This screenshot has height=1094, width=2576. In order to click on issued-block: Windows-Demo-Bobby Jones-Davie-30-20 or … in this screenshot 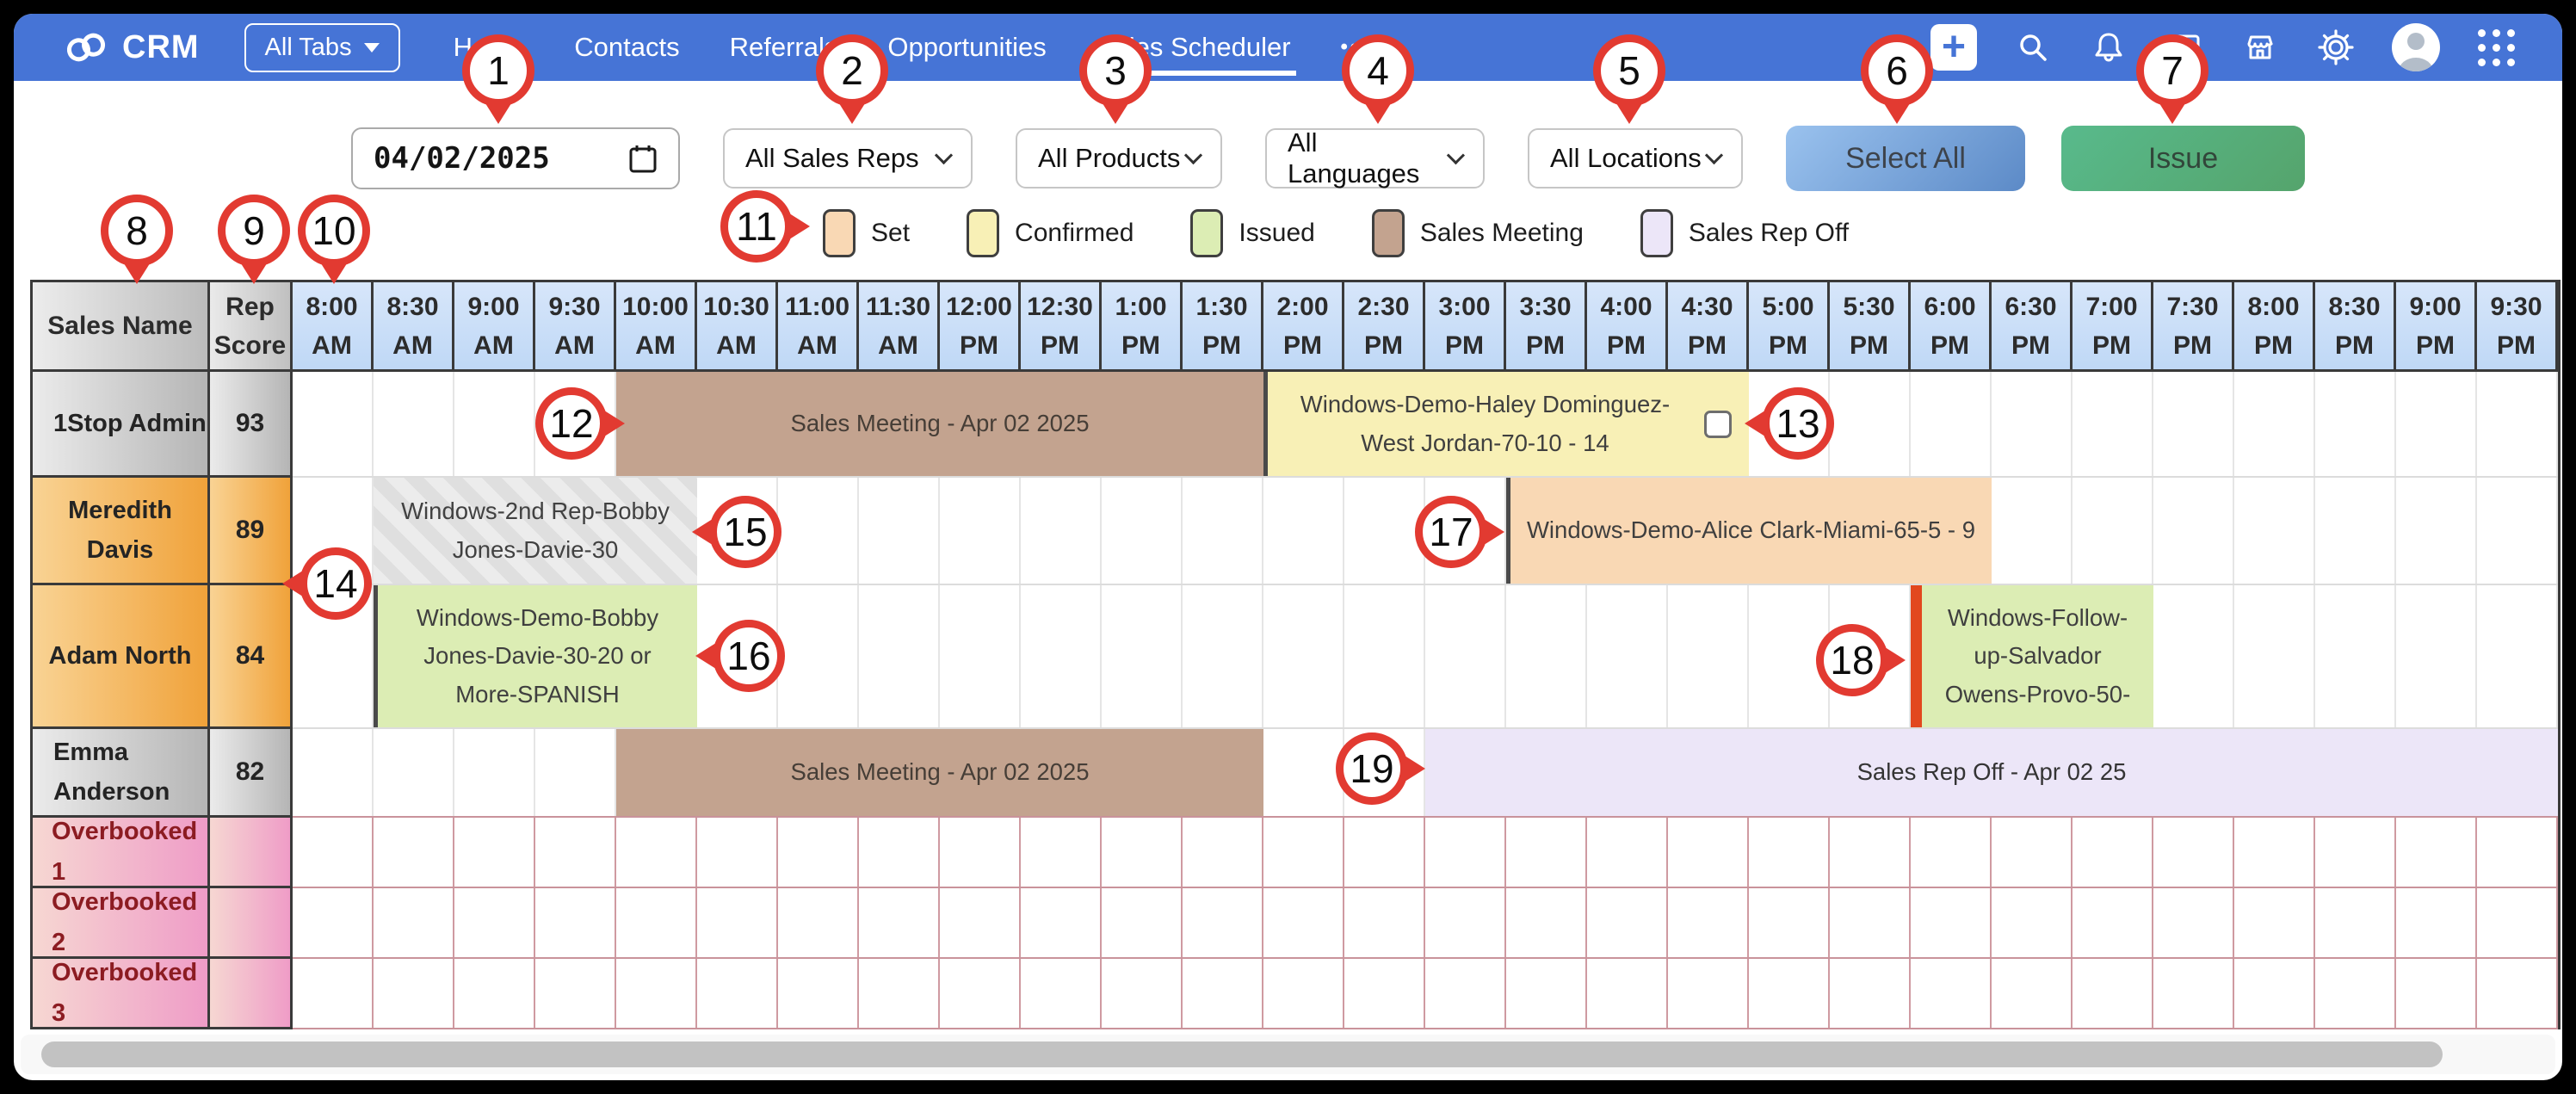, I will do `click(535, 656)`.